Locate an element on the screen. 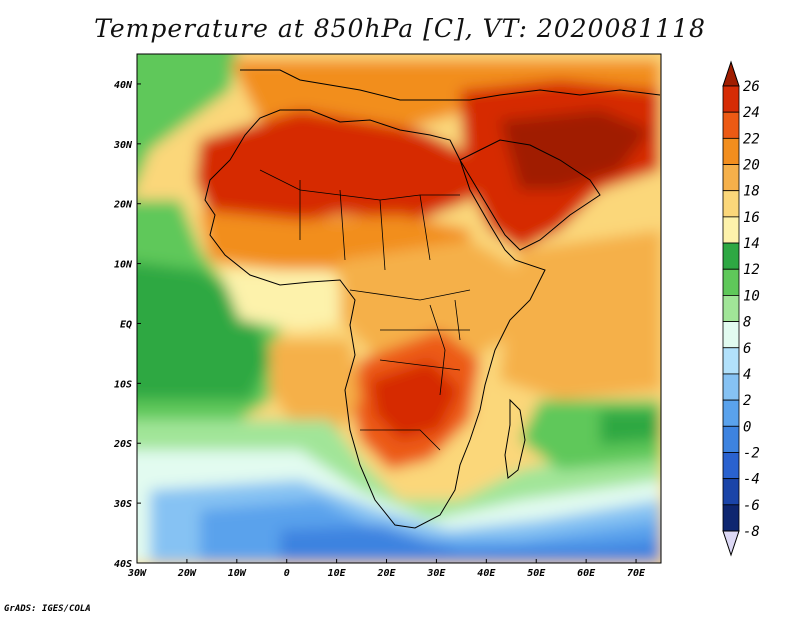 This screenshot has height=618, width=800. x-tick-label: 20W is located at coordinates (187, 573).